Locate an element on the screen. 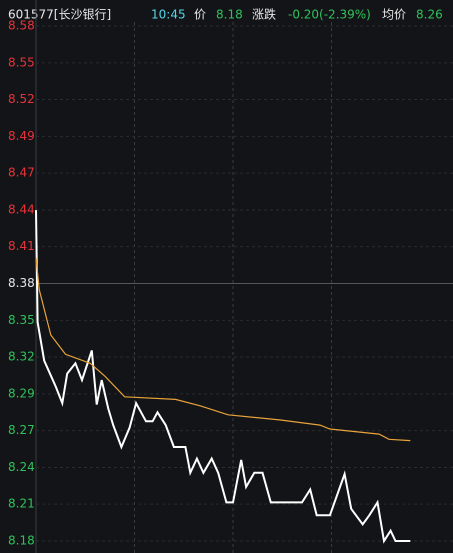 The image size is (453, 553). y-tick-label: 8.49 is located at coordinates (21, 136).